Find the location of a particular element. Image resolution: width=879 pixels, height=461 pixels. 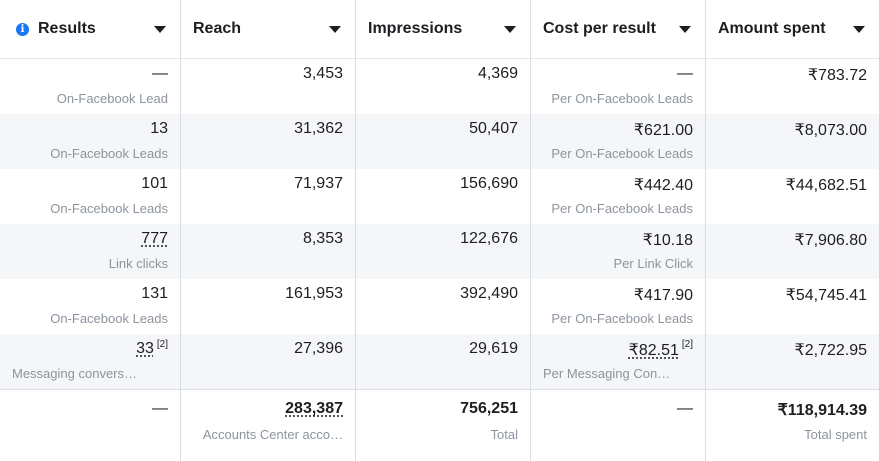

results-cell: — On-Facebook Lead is located at coordinates (90, 86).